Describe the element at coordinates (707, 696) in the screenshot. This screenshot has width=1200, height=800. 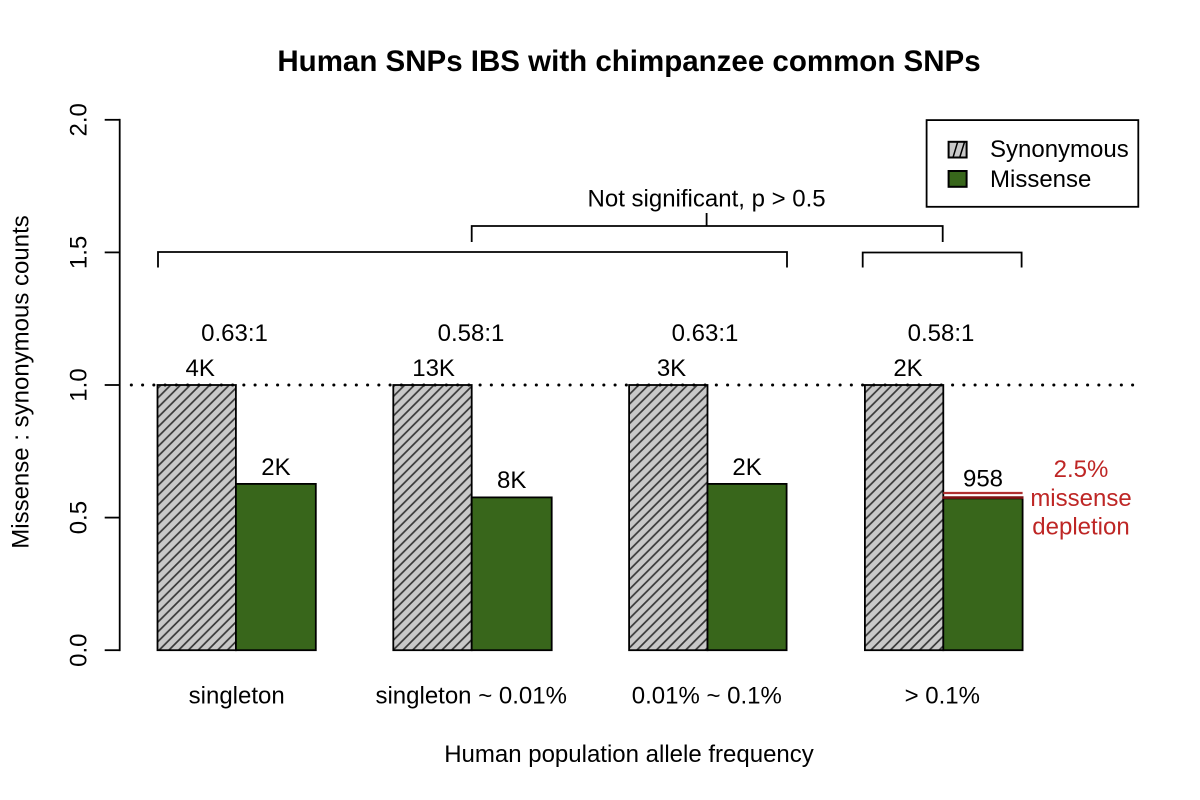
I see `svg-text: 0.01% ~ 0.1%` at that location.